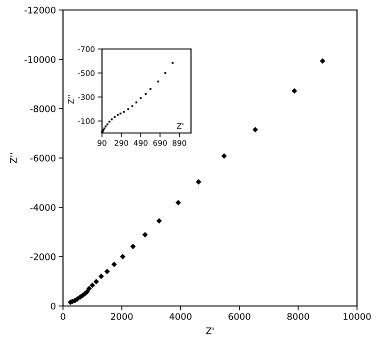 The height and width of the screenshot is (343, 379). Describe the element at coordinates (357, 316) in the screenshot. I see `x-tick-label: 10000` at that location.